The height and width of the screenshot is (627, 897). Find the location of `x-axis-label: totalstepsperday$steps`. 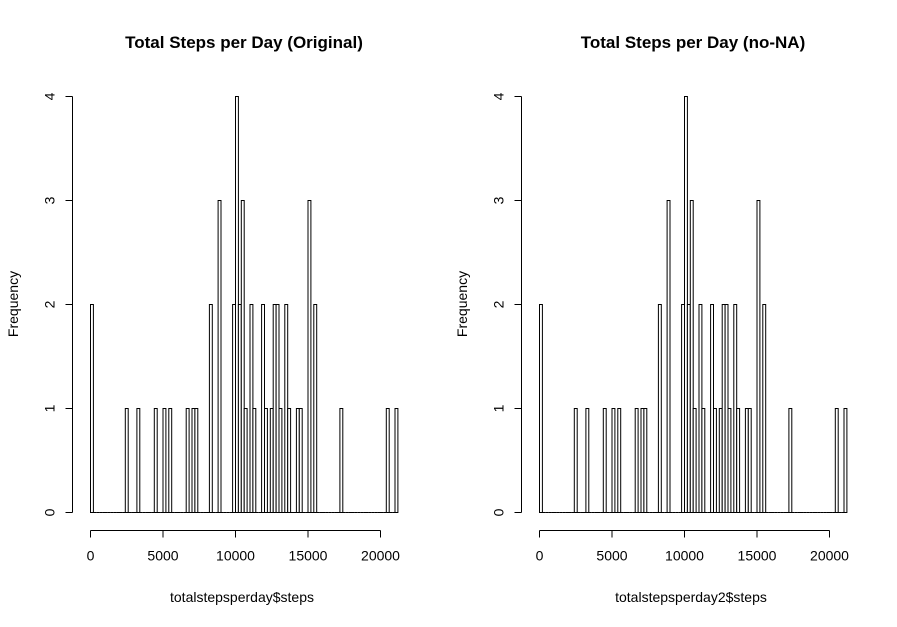

x-axis-label: totalstepsperday$steps is located at coordinates (242, 597).